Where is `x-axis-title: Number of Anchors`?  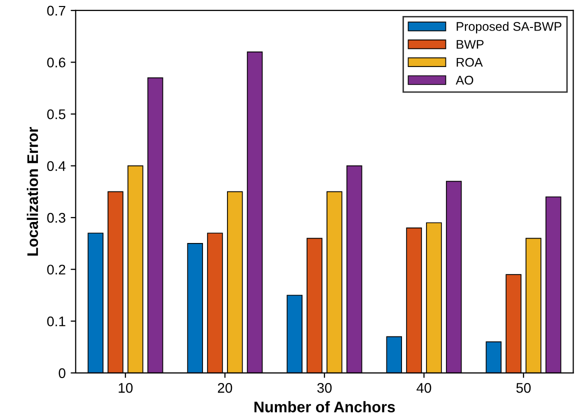
x-axis-title: Number of Anchors is located at coordinates (324, 406).